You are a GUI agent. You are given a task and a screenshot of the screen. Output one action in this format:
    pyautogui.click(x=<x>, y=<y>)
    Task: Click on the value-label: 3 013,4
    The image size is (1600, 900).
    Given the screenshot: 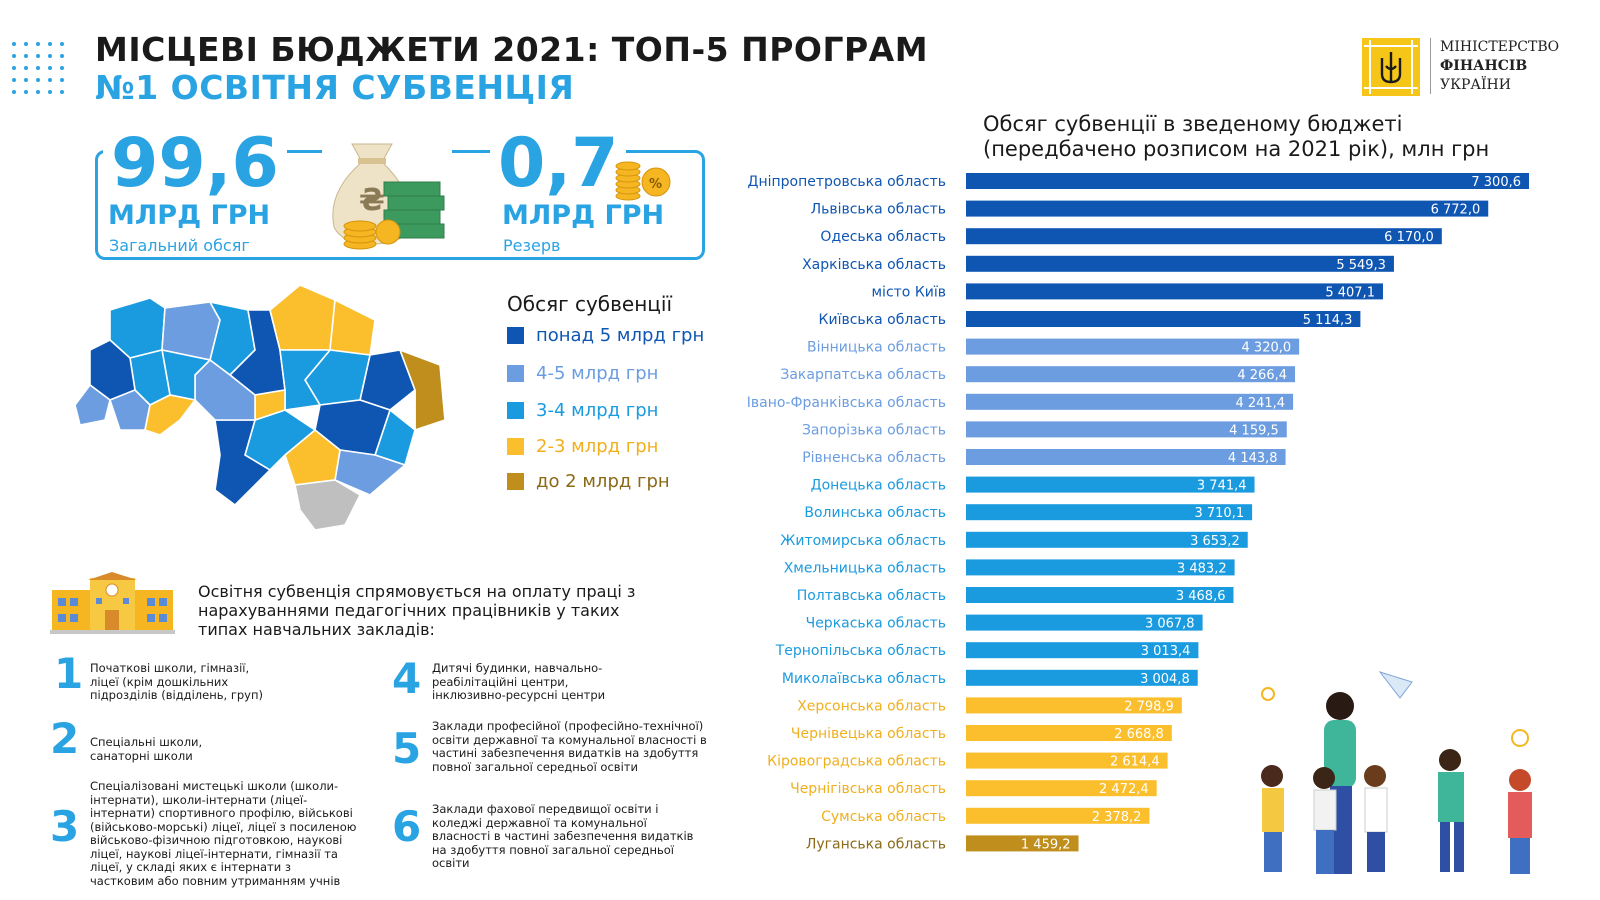 What is the action you would take?
    pyautogui.click(x=1166, y=651)
    